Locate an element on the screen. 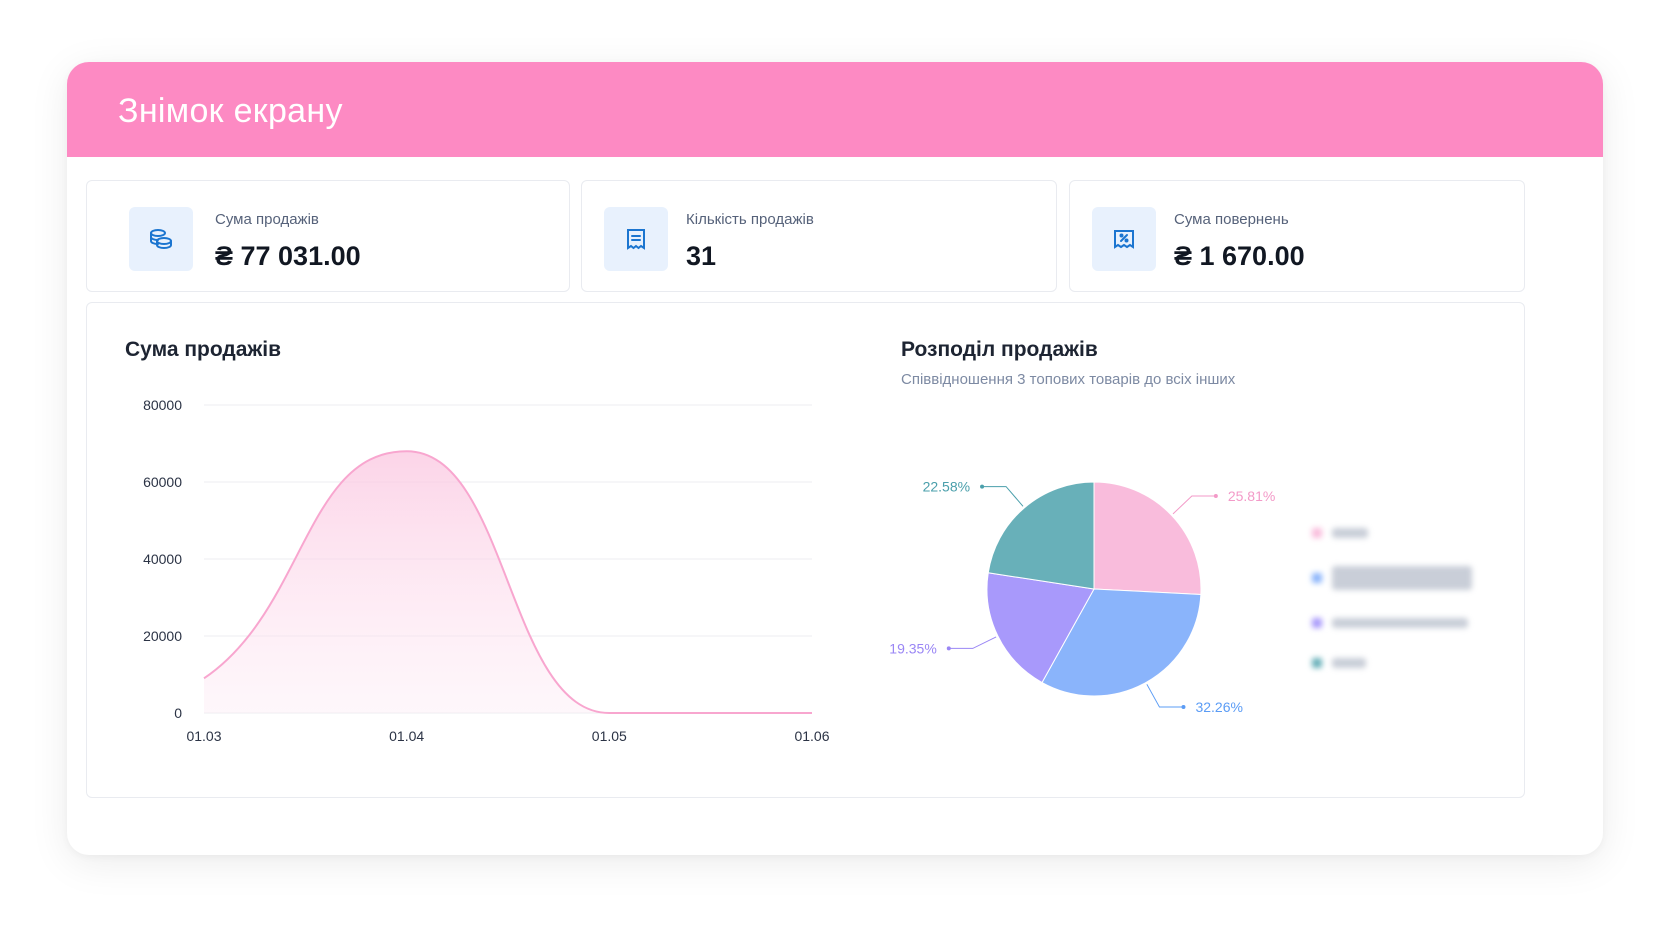 The height and width of the screenshot is (941, 1672). sales-pie-chart: 25.81% 32.26% 19.35% 22.58% is located at coordinates (1082, 597).